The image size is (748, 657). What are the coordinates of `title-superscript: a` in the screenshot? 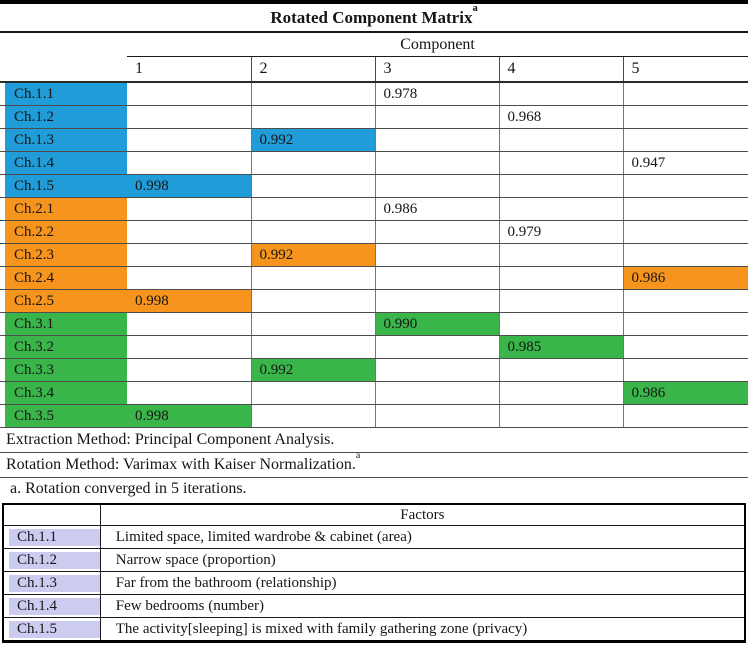 It's located at (475, 9).